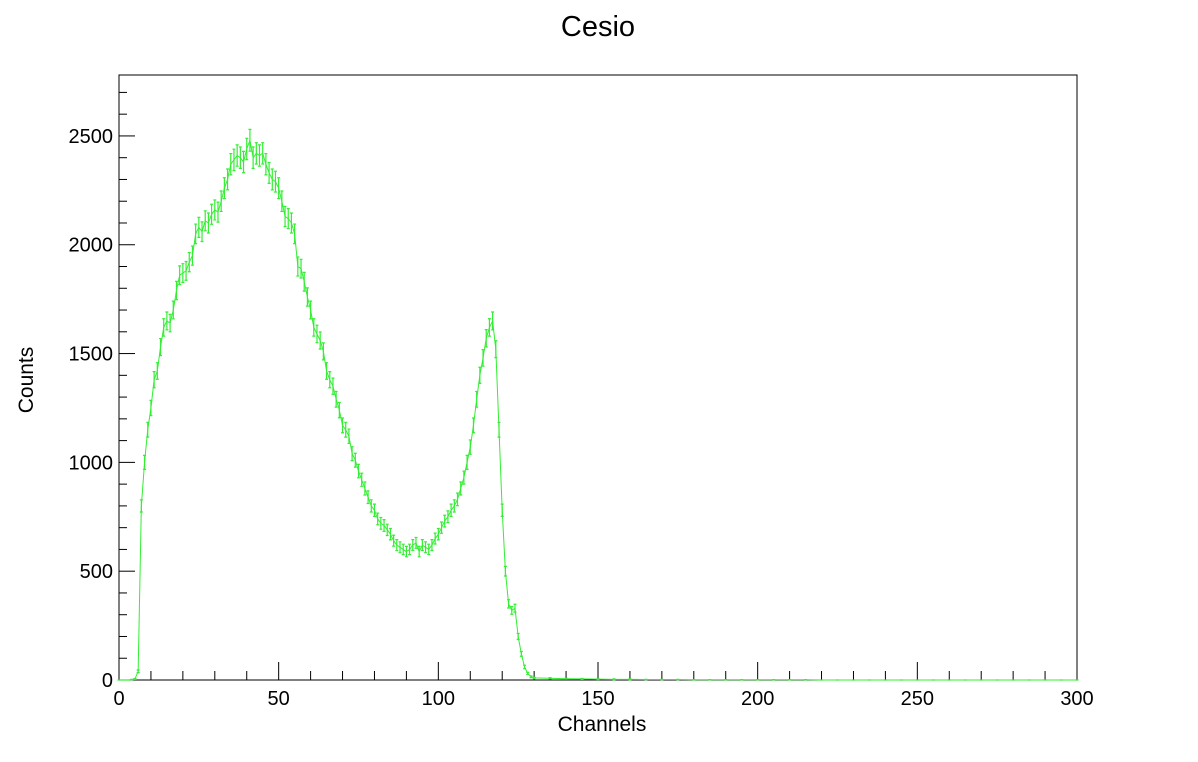 The height and width of the screenshot is (762, 1198). I want to click on x-tick-label: 150, so click(597, 699).